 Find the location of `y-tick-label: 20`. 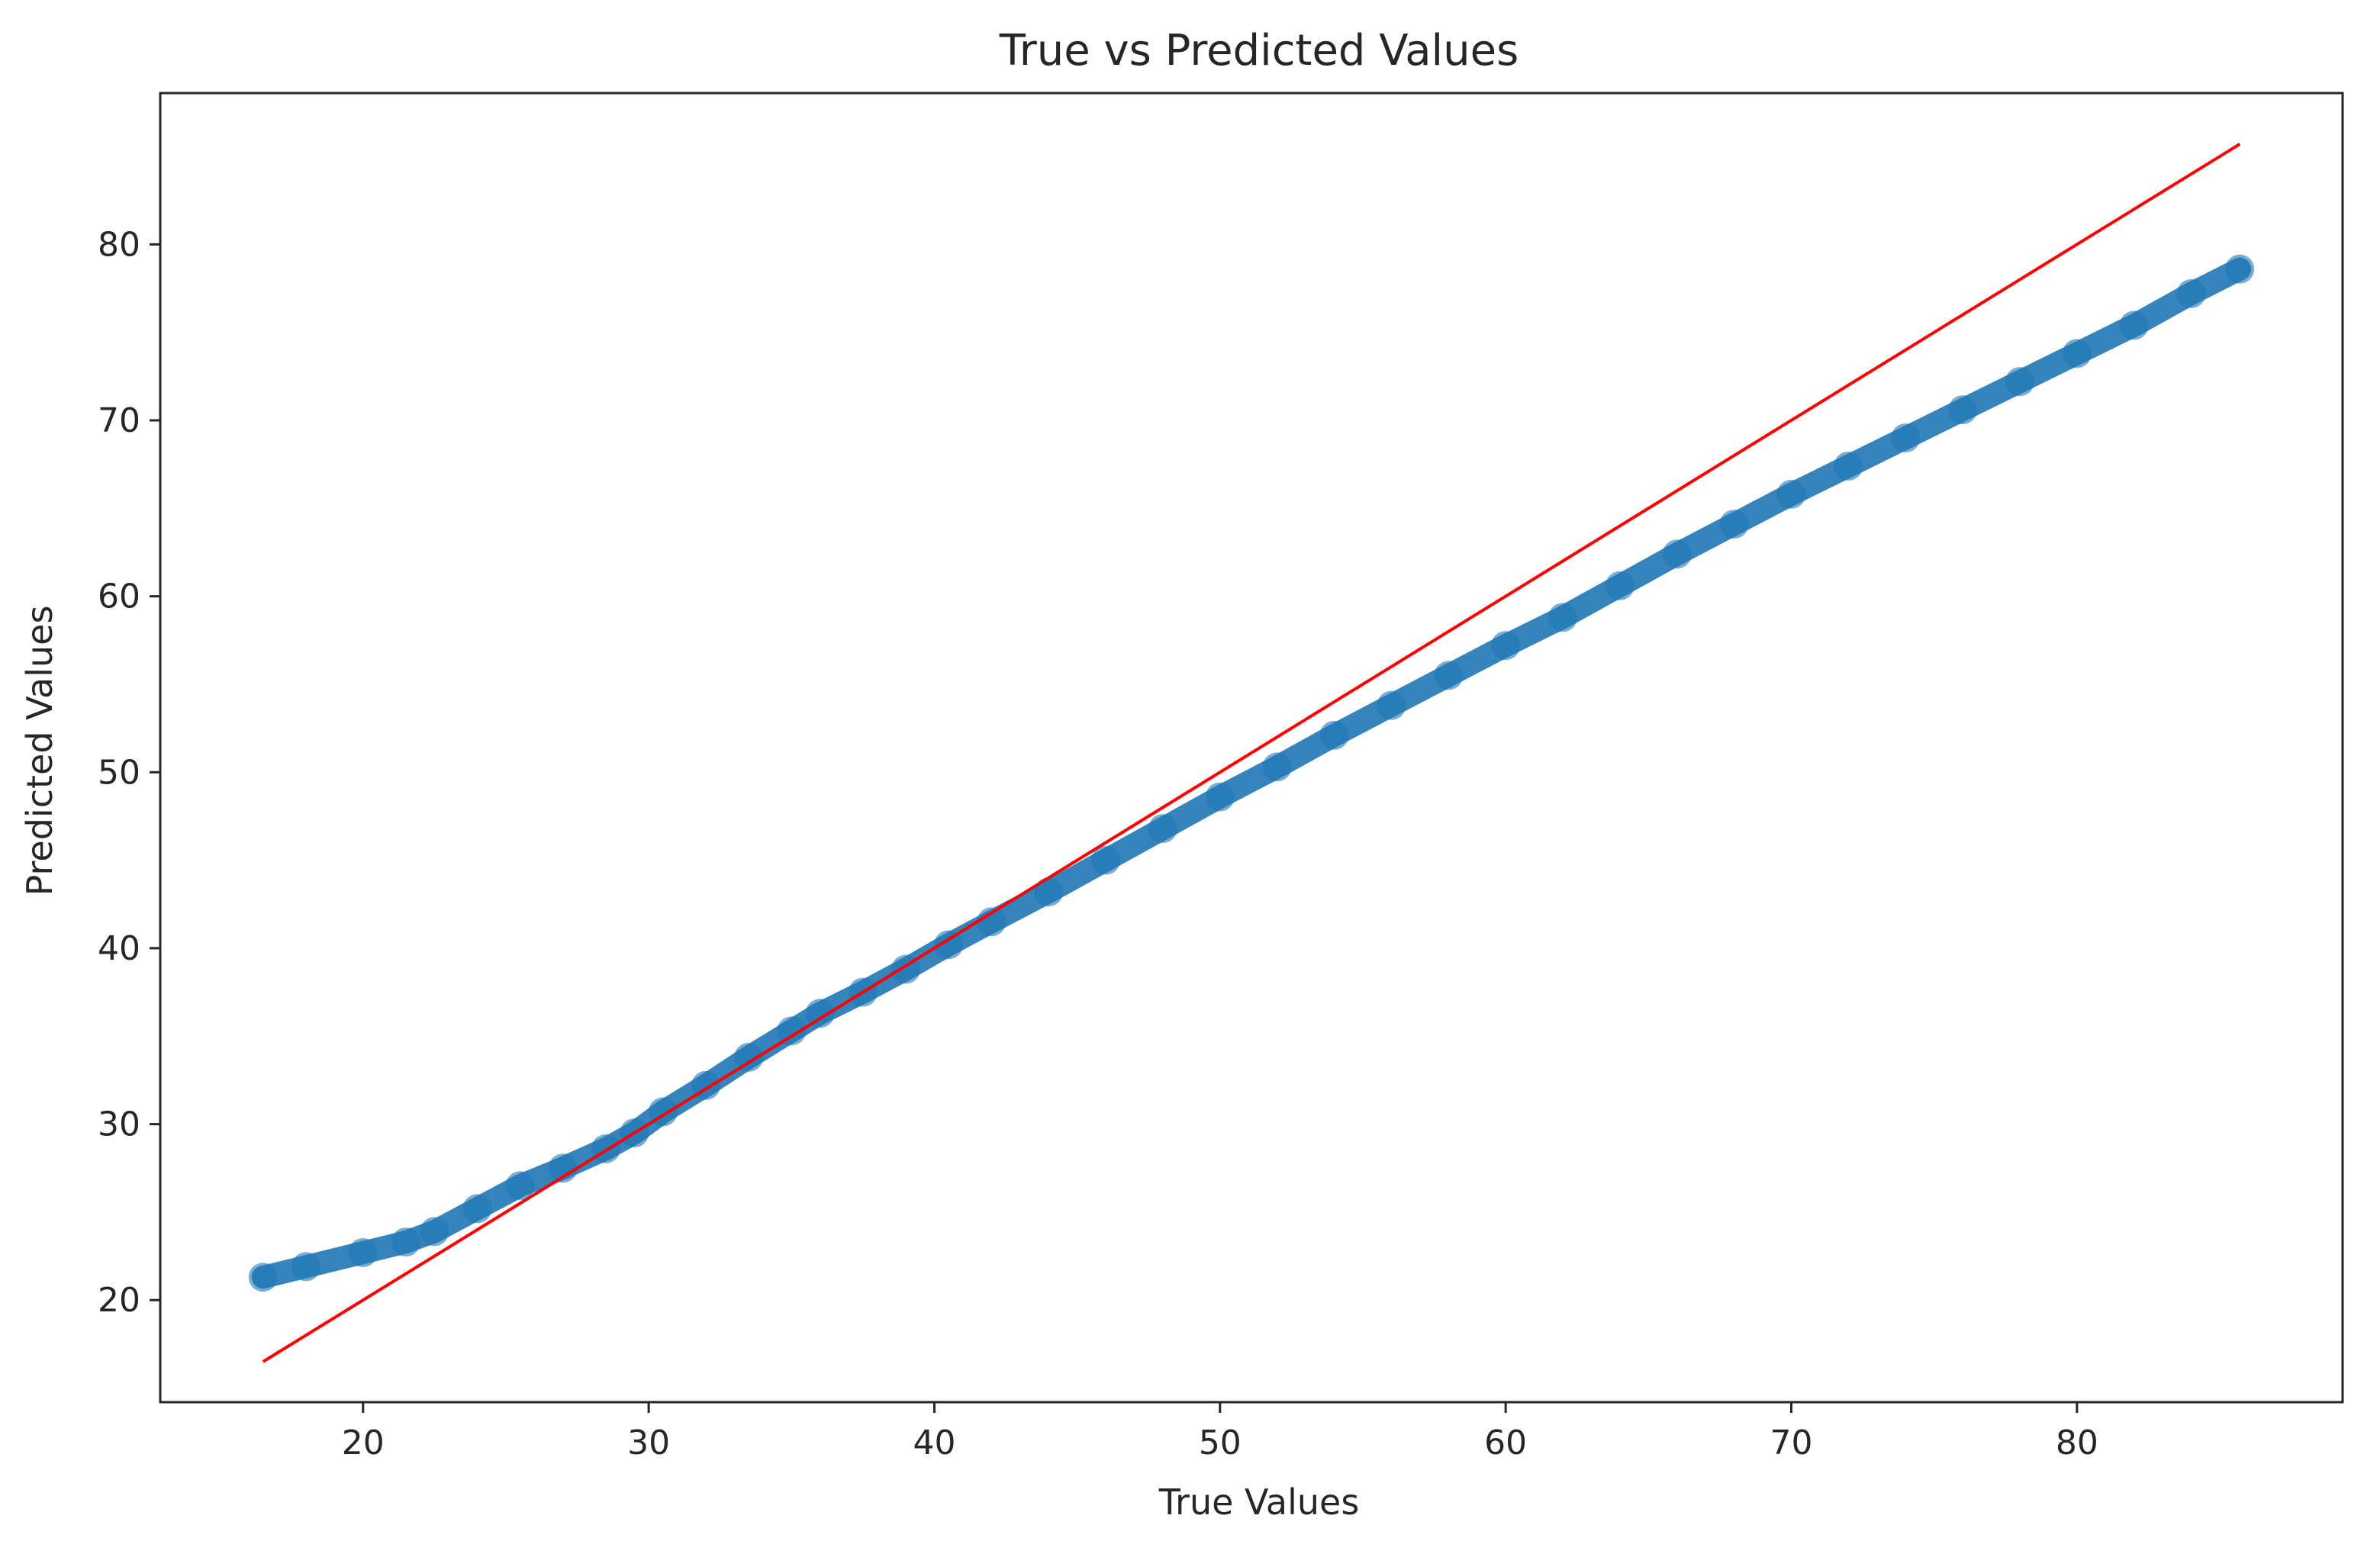

y-tick-label: 20 is located at coordinates (119, 1300).